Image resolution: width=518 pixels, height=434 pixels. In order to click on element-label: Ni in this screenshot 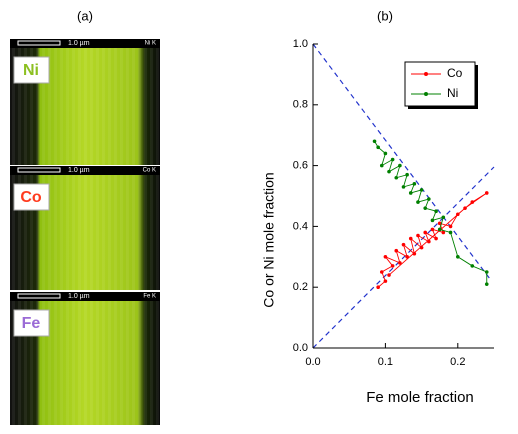, I will do `click(31, 70)`.